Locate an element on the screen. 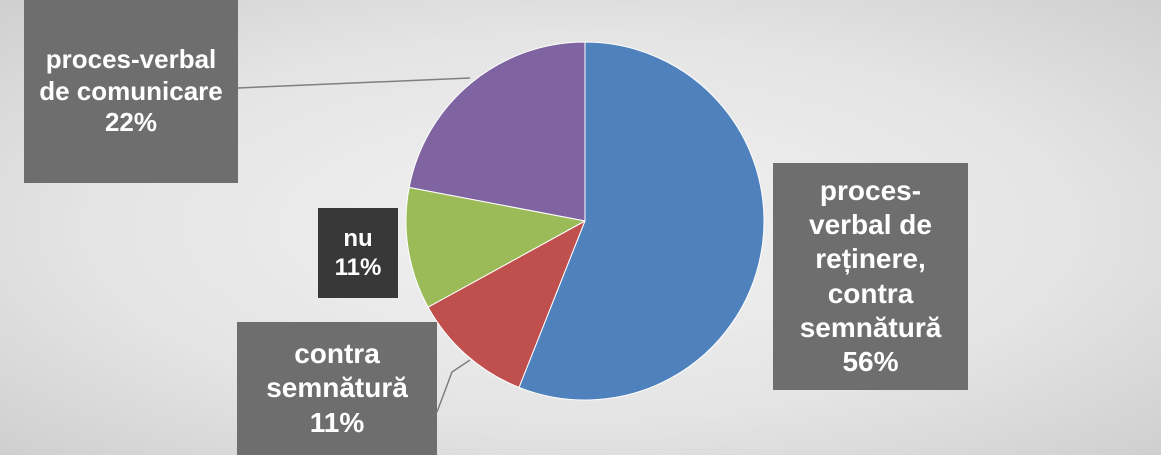 The image size is (1161, 455). value-label: 22% is located at coordinates (131, 122).